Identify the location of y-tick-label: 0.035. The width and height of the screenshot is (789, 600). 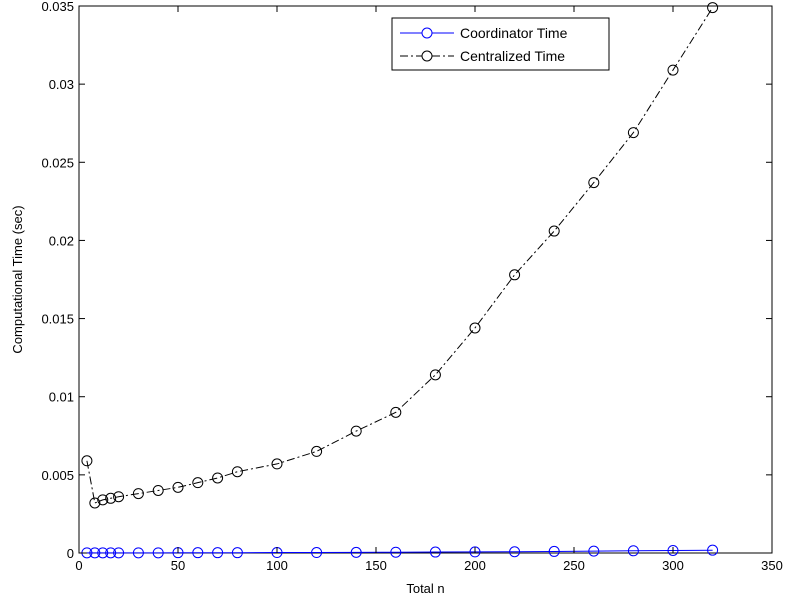
(57, 7).